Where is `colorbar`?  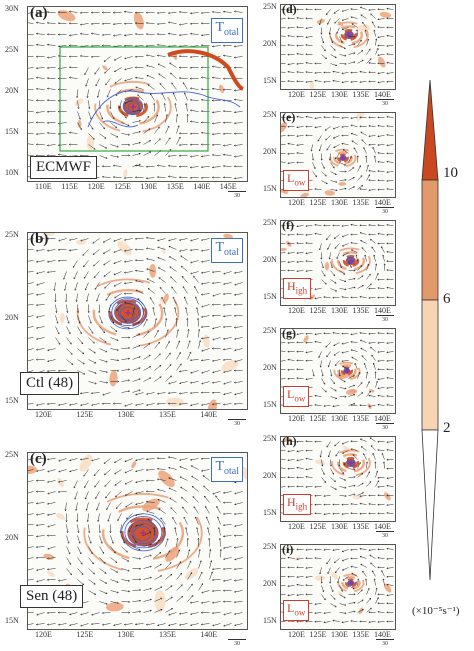
colorbar is located at coordinates (430, 330).